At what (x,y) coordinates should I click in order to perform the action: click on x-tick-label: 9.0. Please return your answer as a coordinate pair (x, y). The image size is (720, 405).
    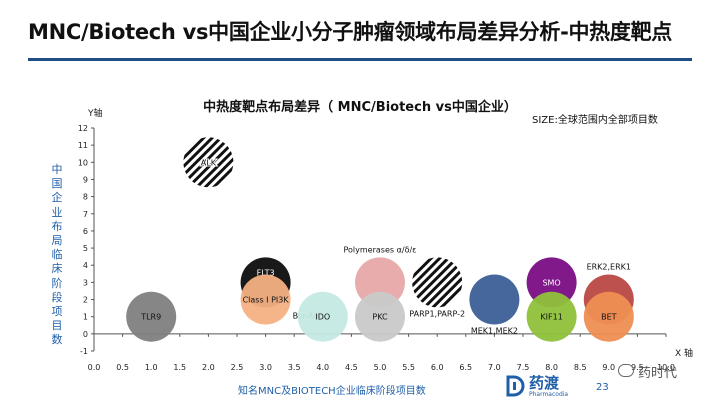
    Looking at the image, I should click on (608, 367).